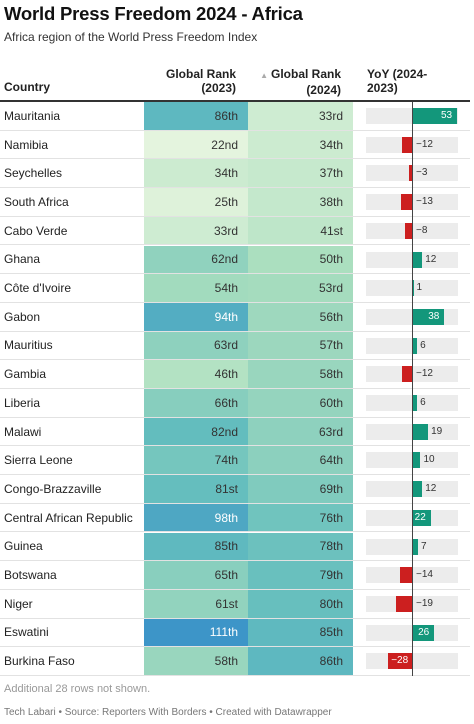  Describe the element at coordinates (447, 115) in the screenshot. I see `yoy-value-label: 53` at that location.